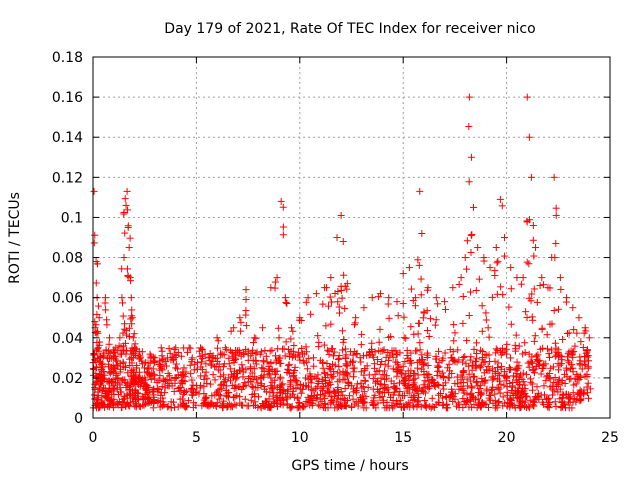  I want to click on y-tick-label: 0.1, so click(72, 218).